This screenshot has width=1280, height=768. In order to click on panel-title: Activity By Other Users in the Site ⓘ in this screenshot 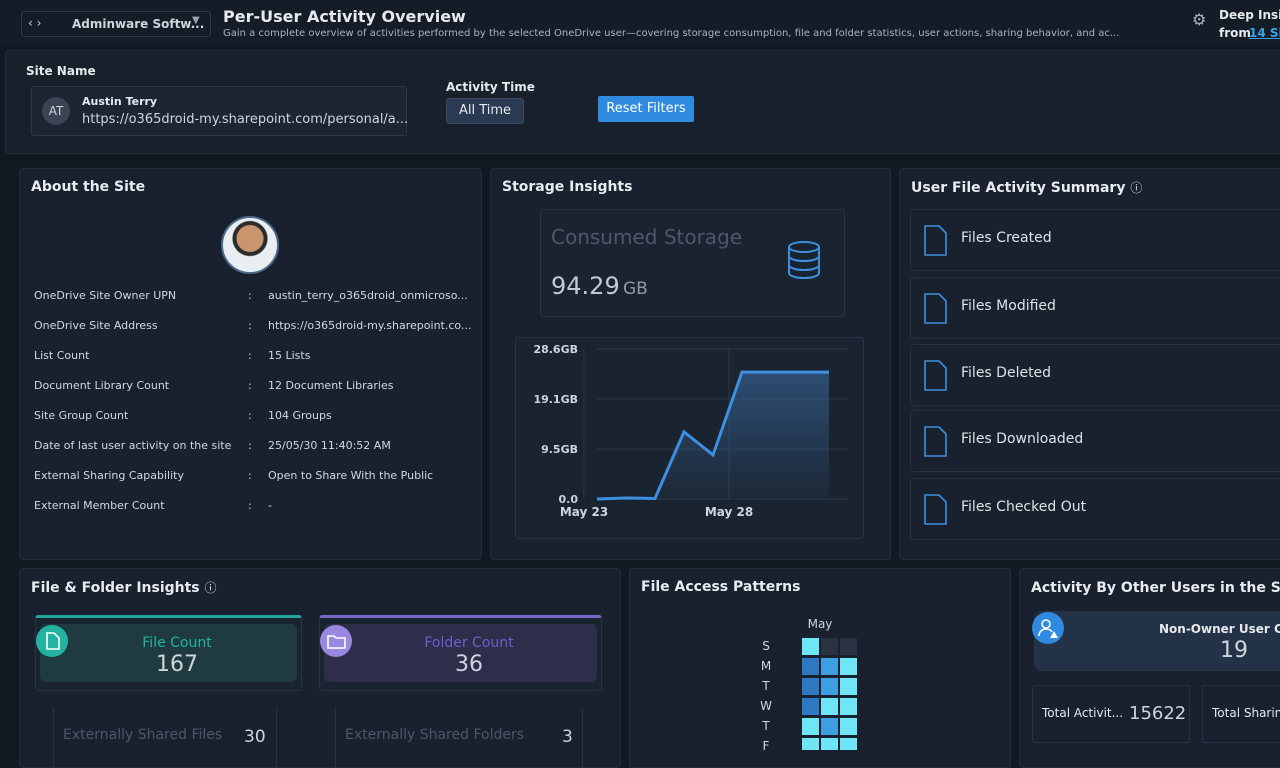, I will do `click(1155, 587)`.